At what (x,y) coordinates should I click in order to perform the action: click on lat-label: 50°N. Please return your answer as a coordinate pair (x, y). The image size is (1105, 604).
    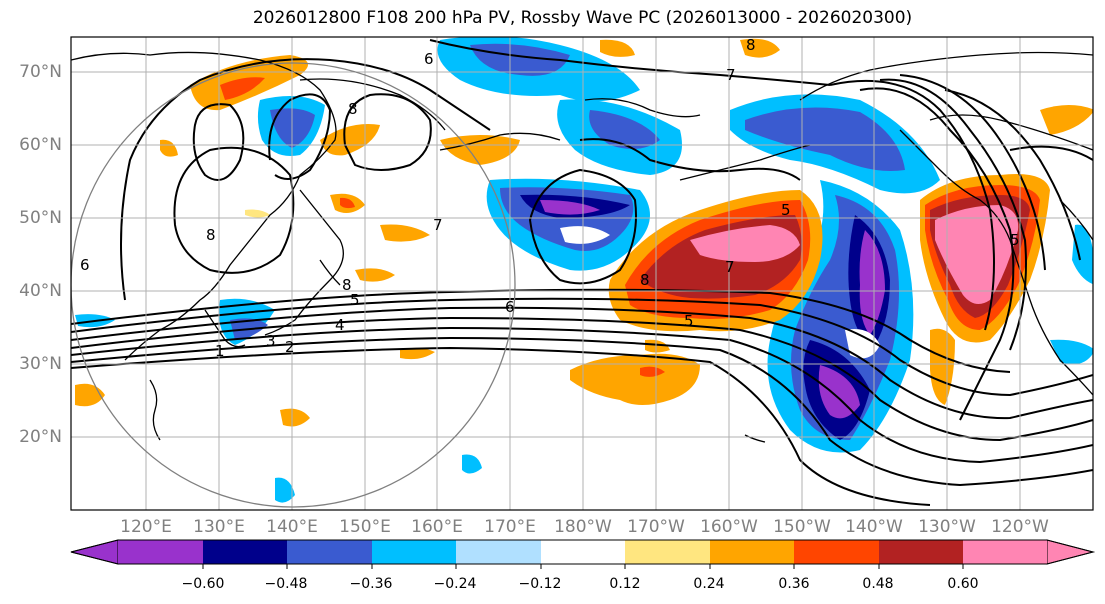
    Looking at the image, I should click on (40, 218).